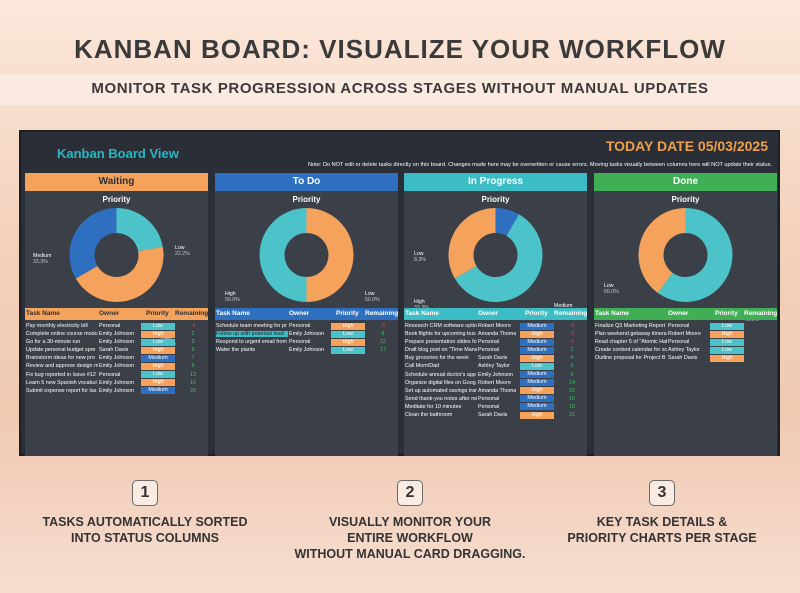  I want to click on task-owner: Amanda Thomas, so click(497, 334).